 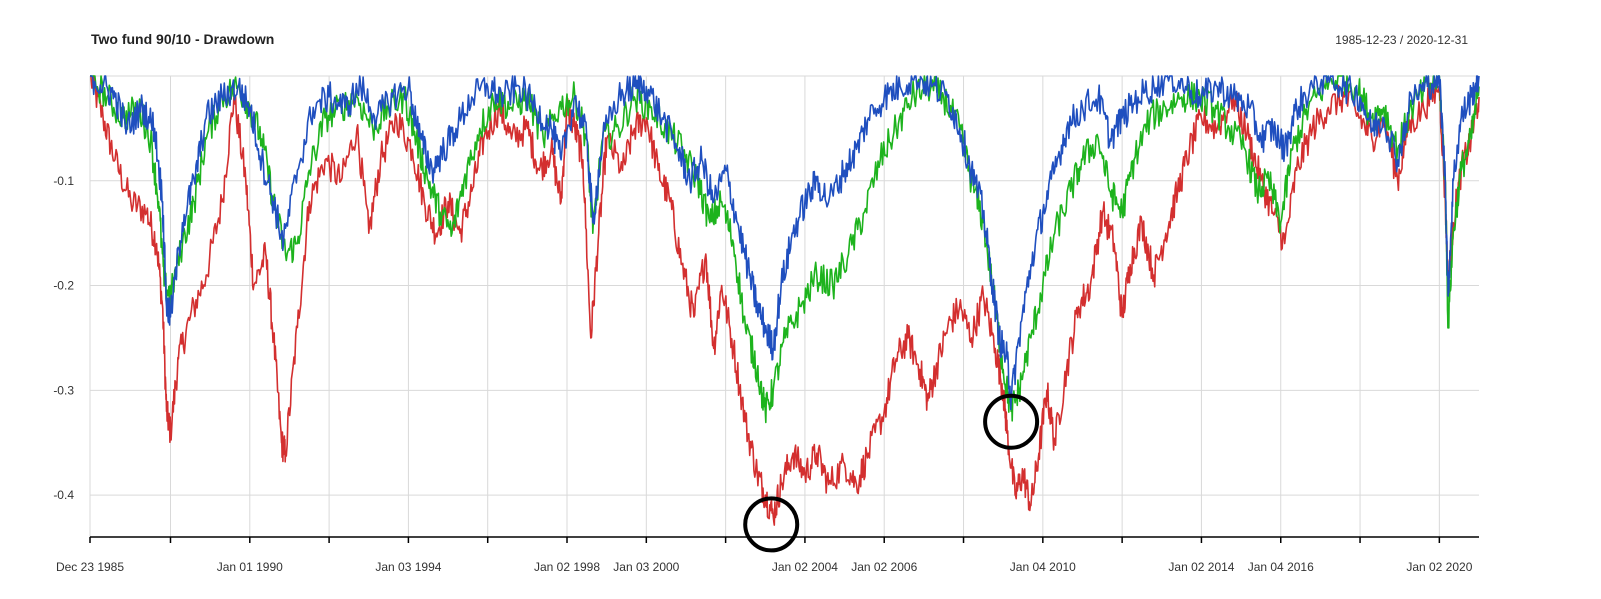 I want to click on x-tick-label: Jan 02 2020, so click(x=1439, y=567).